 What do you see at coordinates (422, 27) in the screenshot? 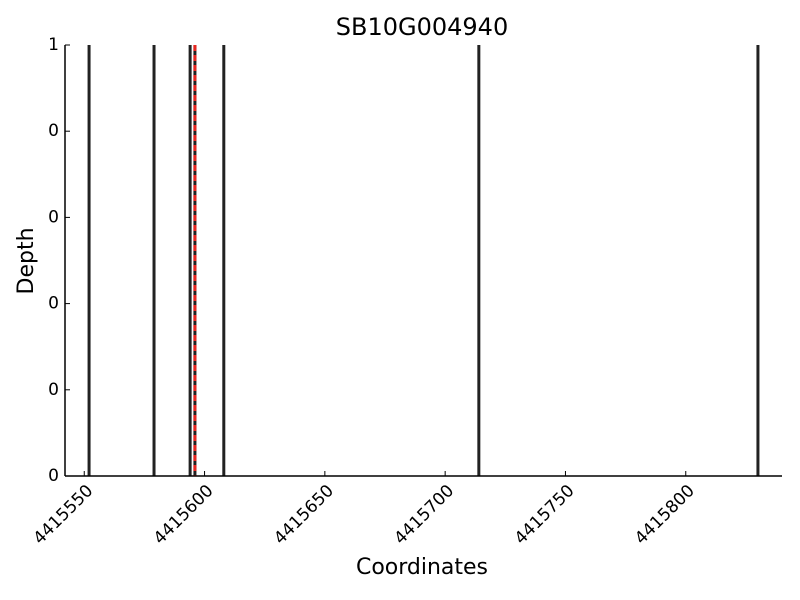
I see `chart-title: SB10G004940` at bounding box center [422, 27].